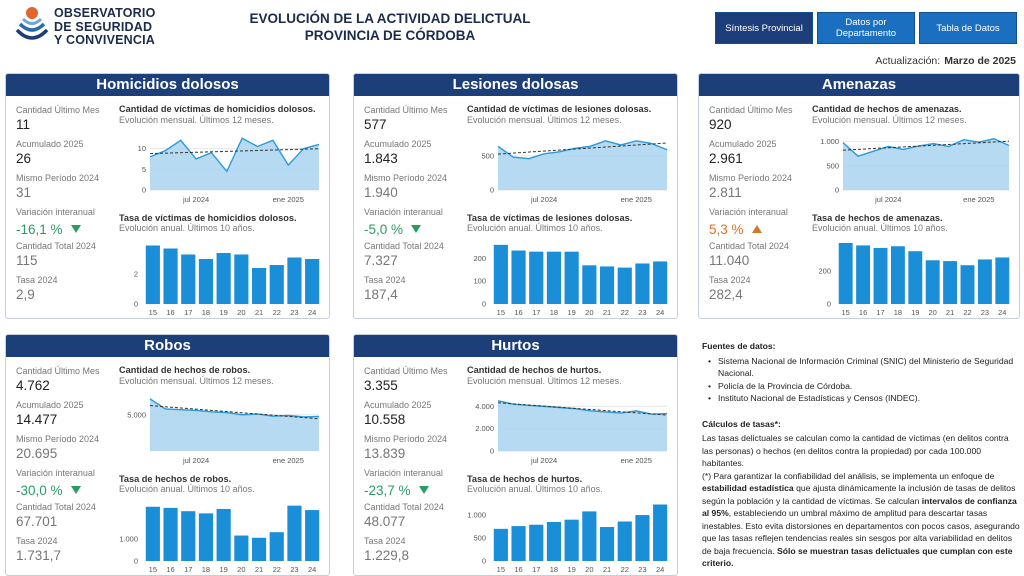 Image resolution: width=1024 pixels, height=576 pixels. I want to click on accum-value: 2.961, so click(726, 158).